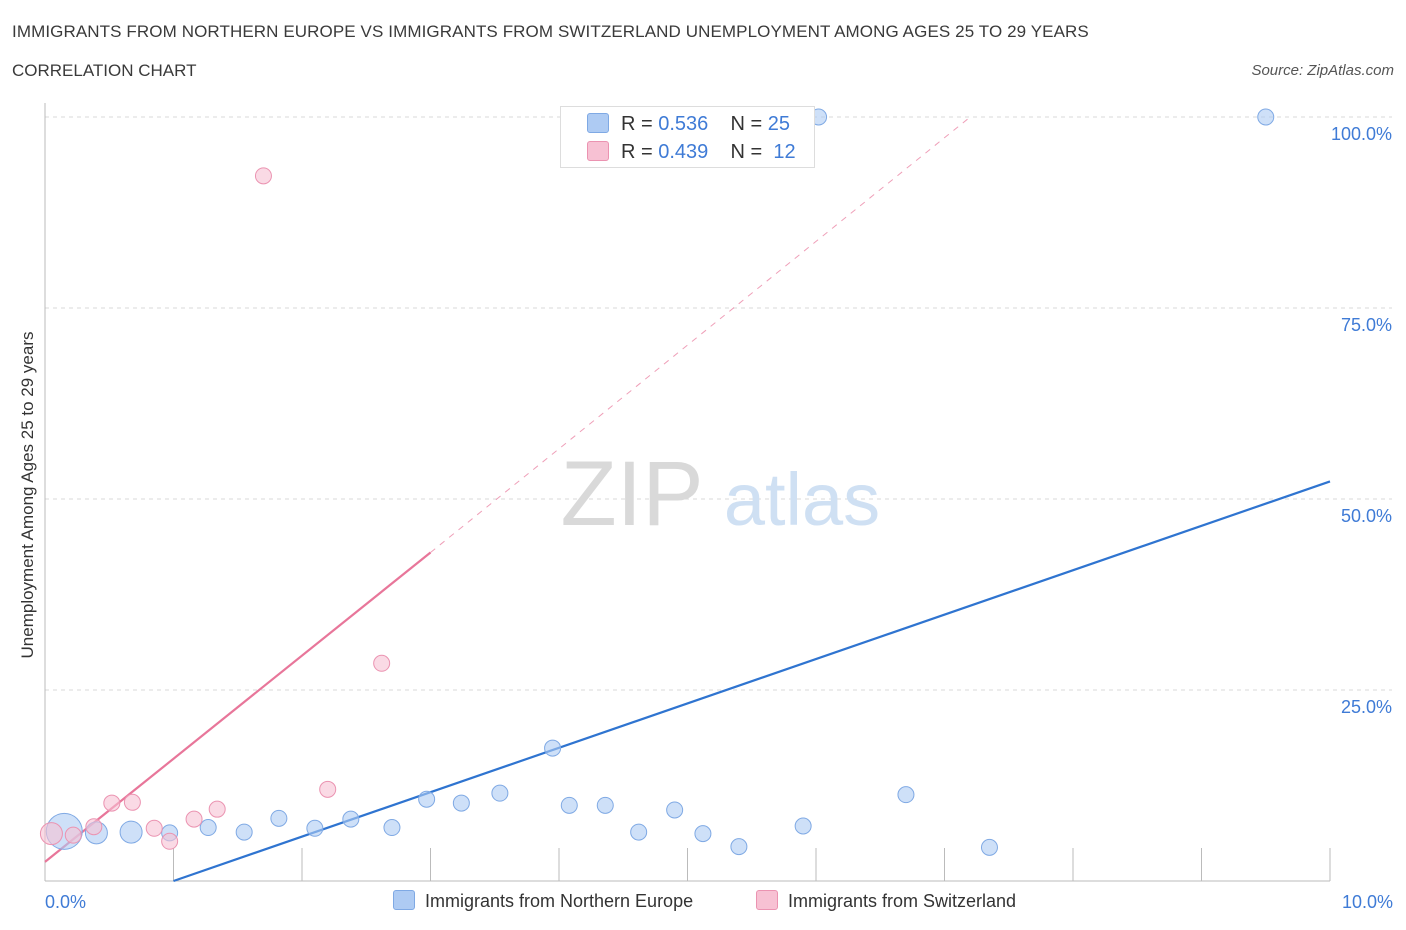 This screenshot has height=930, width=1406. I want to click on legend-n-value: 12, so click(784, 152).